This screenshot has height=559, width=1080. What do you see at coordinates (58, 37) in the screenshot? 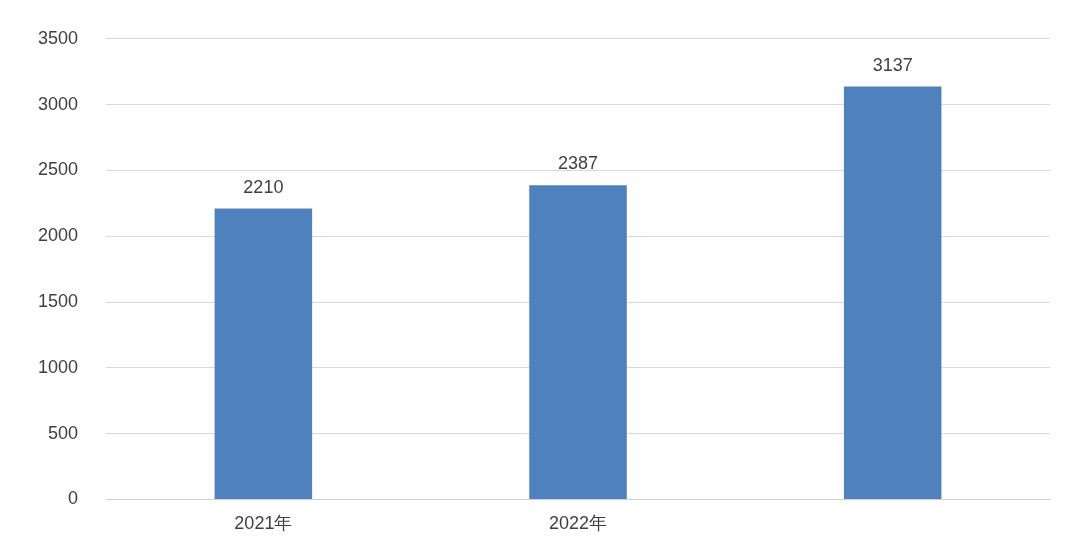
I see `y-tick-label: 3500` at bounding box center [58, 37].